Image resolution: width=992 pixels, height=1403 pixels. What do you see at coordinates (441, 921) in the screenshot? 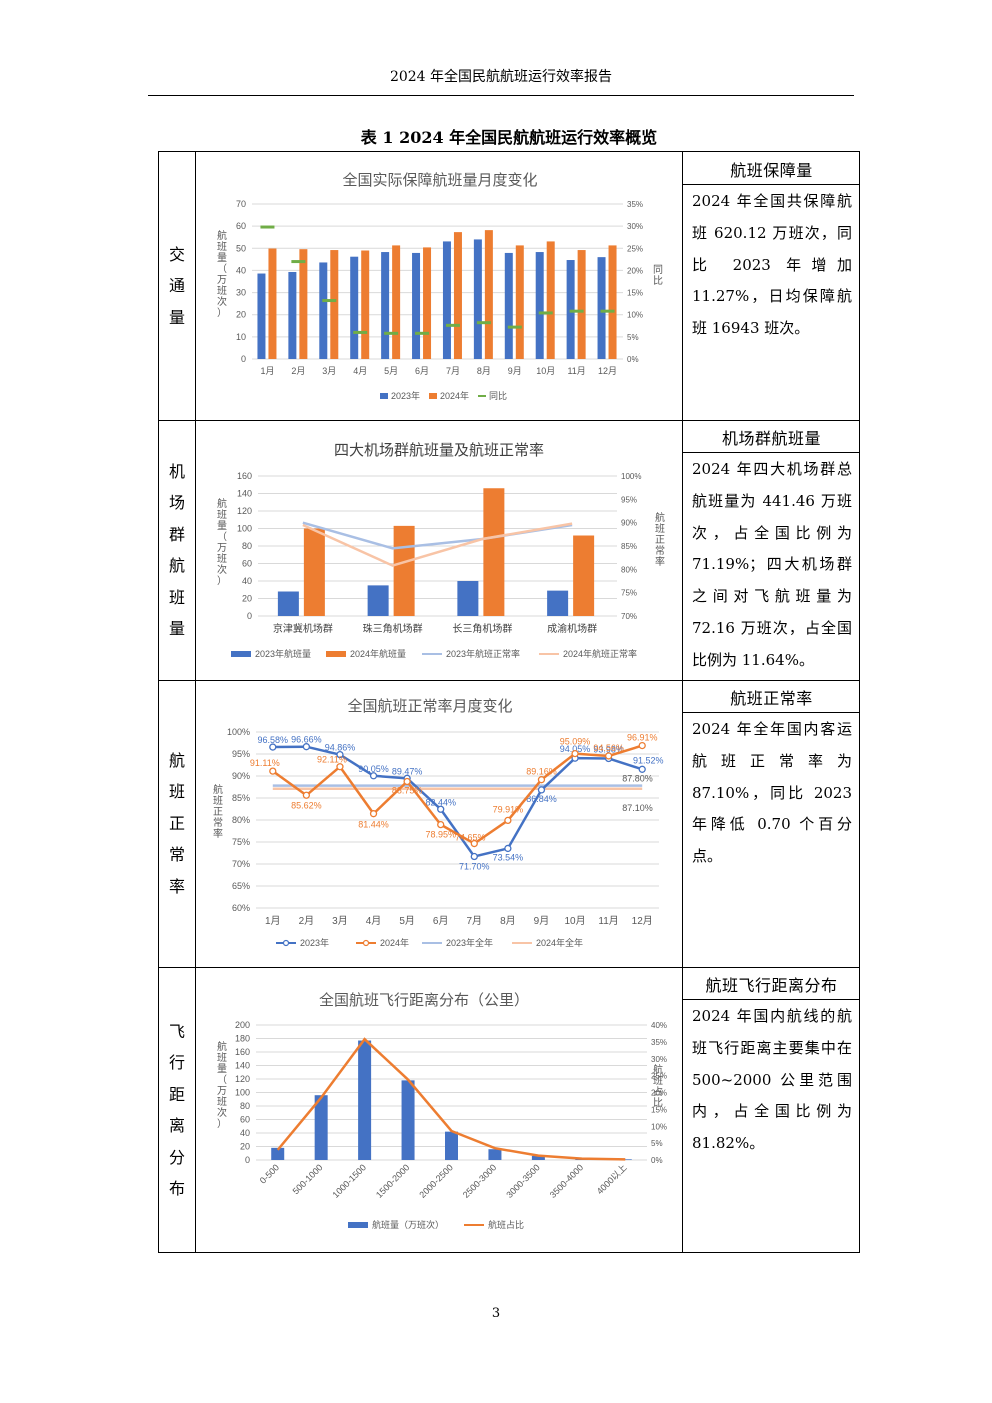
I see `x-tick-label: 6月` at bounding box center [441, 921].